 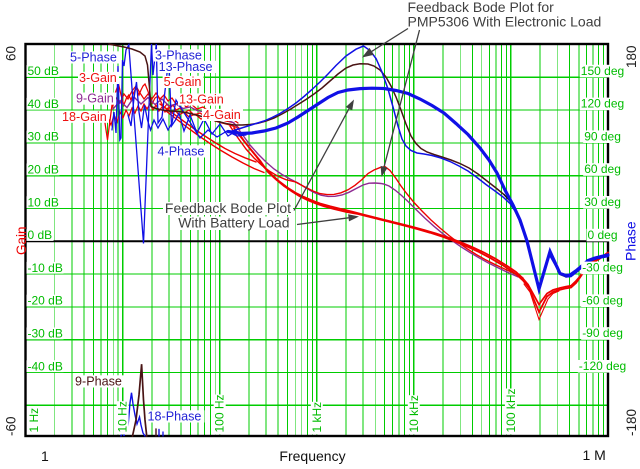 What do you see at coordinates (414, 413) in the screenshot?
I see `svg-text: 10 kHz` at bounding box center [414, 413].